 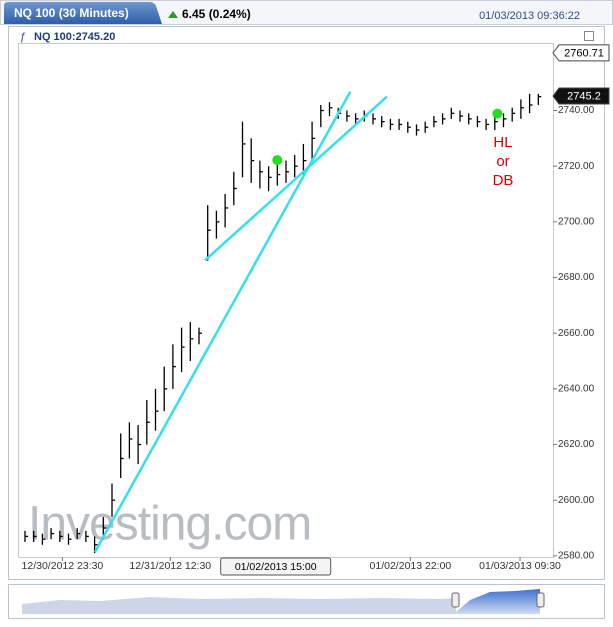 I want to click on navigator-area, so click(x=239, y=605).